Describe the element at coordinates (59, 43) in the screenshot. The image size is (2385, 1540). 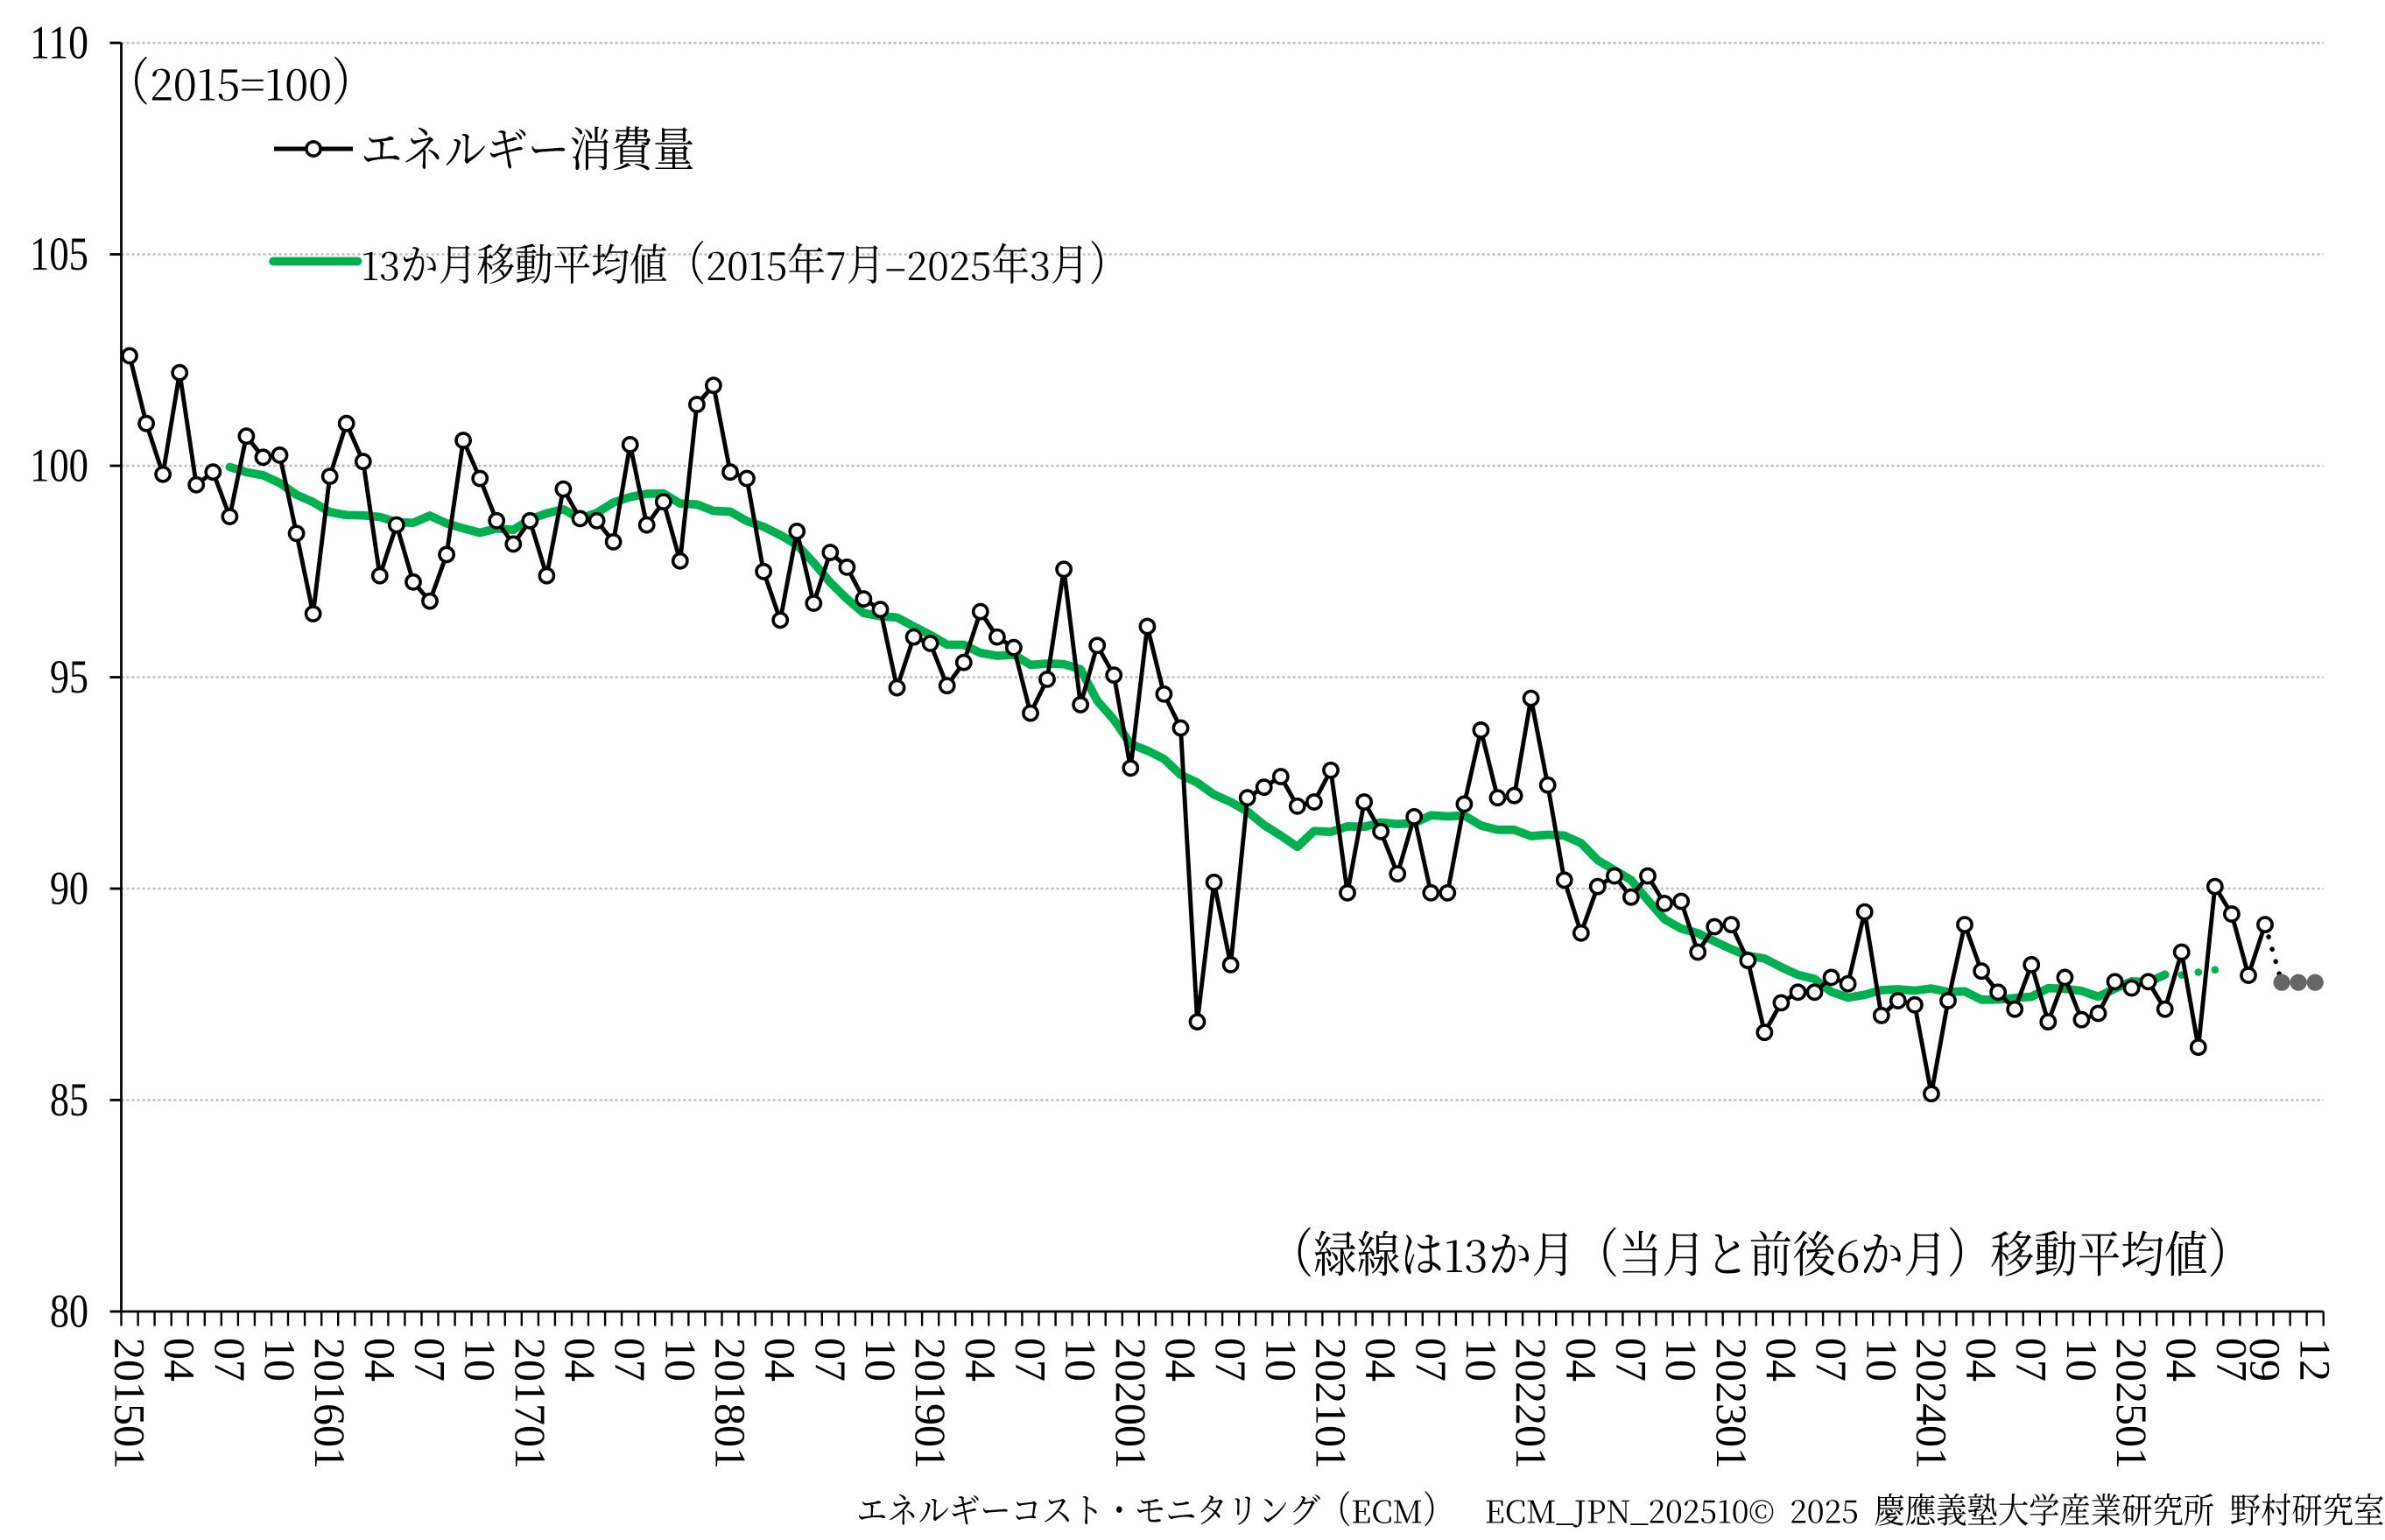
I see `svg-text: 110` at that location.